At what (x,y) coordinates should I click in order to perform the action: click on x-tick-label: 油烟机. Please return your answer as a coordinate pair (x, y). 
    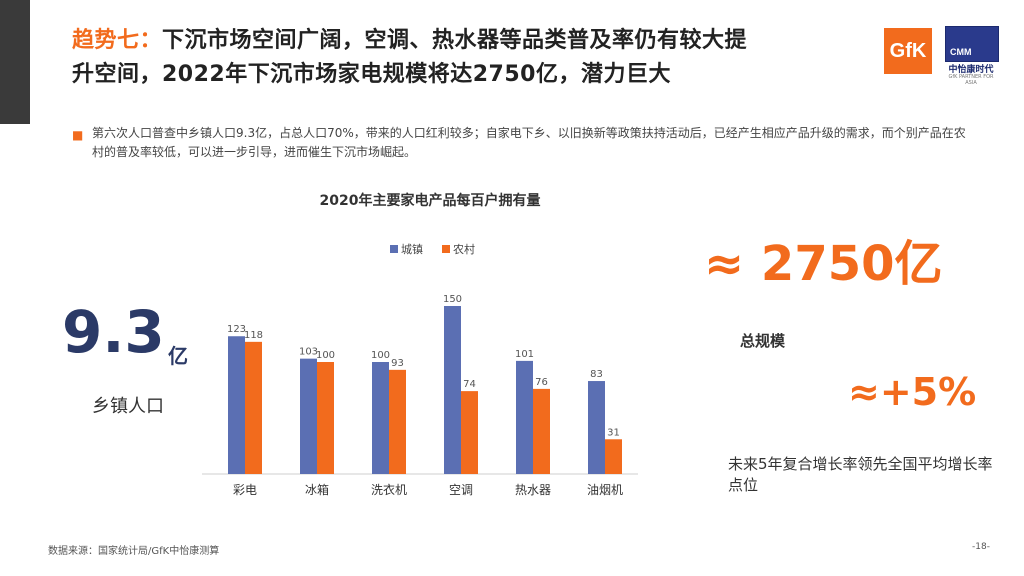
    Looking at the image, I should click on (605, 490).